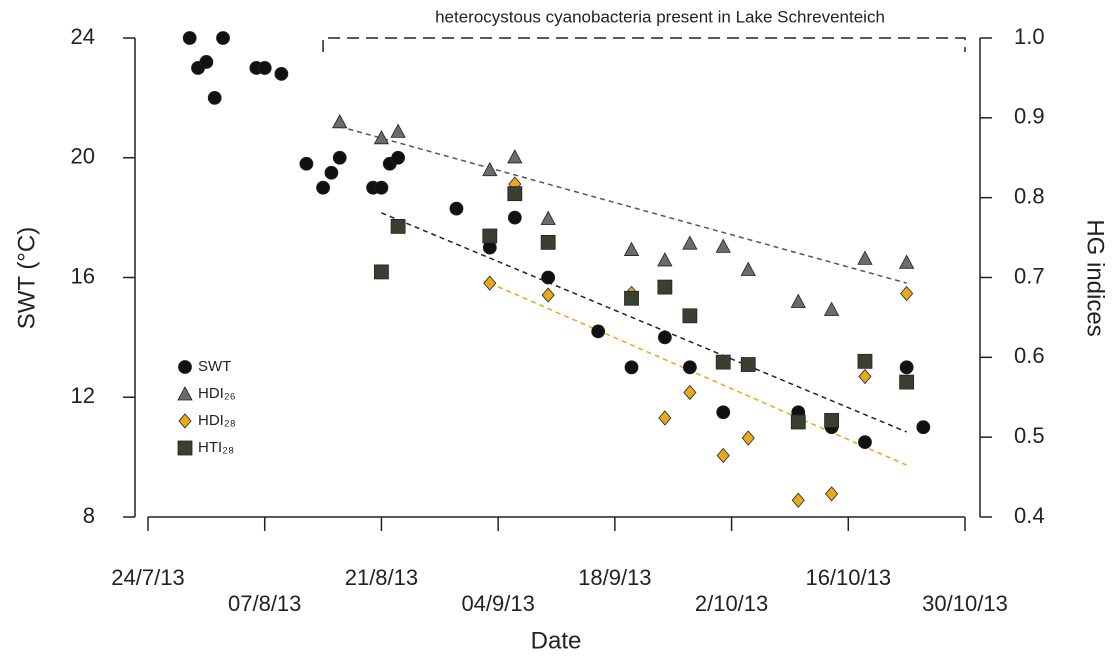  Describe the element at coordinates (214, 366) in the screenshot. I see `legend-label: SWT` at that location.